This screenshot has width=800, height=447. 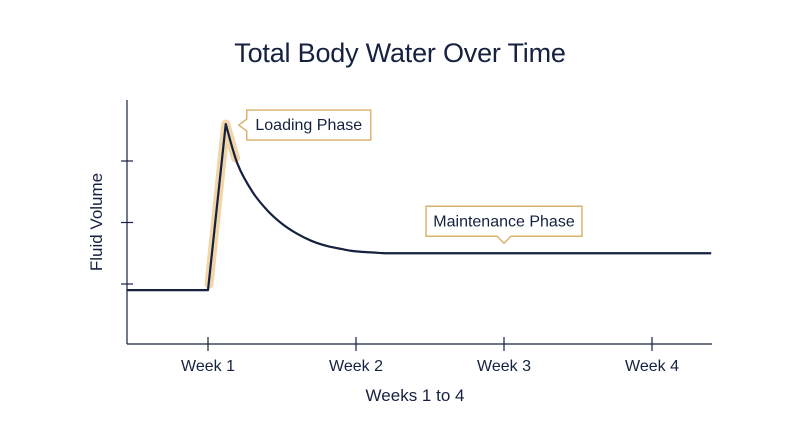 What do you see at coordinates (504, 366) in the screenshot?
I see `x-tick-label: Week 3` at bounding box center [504, 366].